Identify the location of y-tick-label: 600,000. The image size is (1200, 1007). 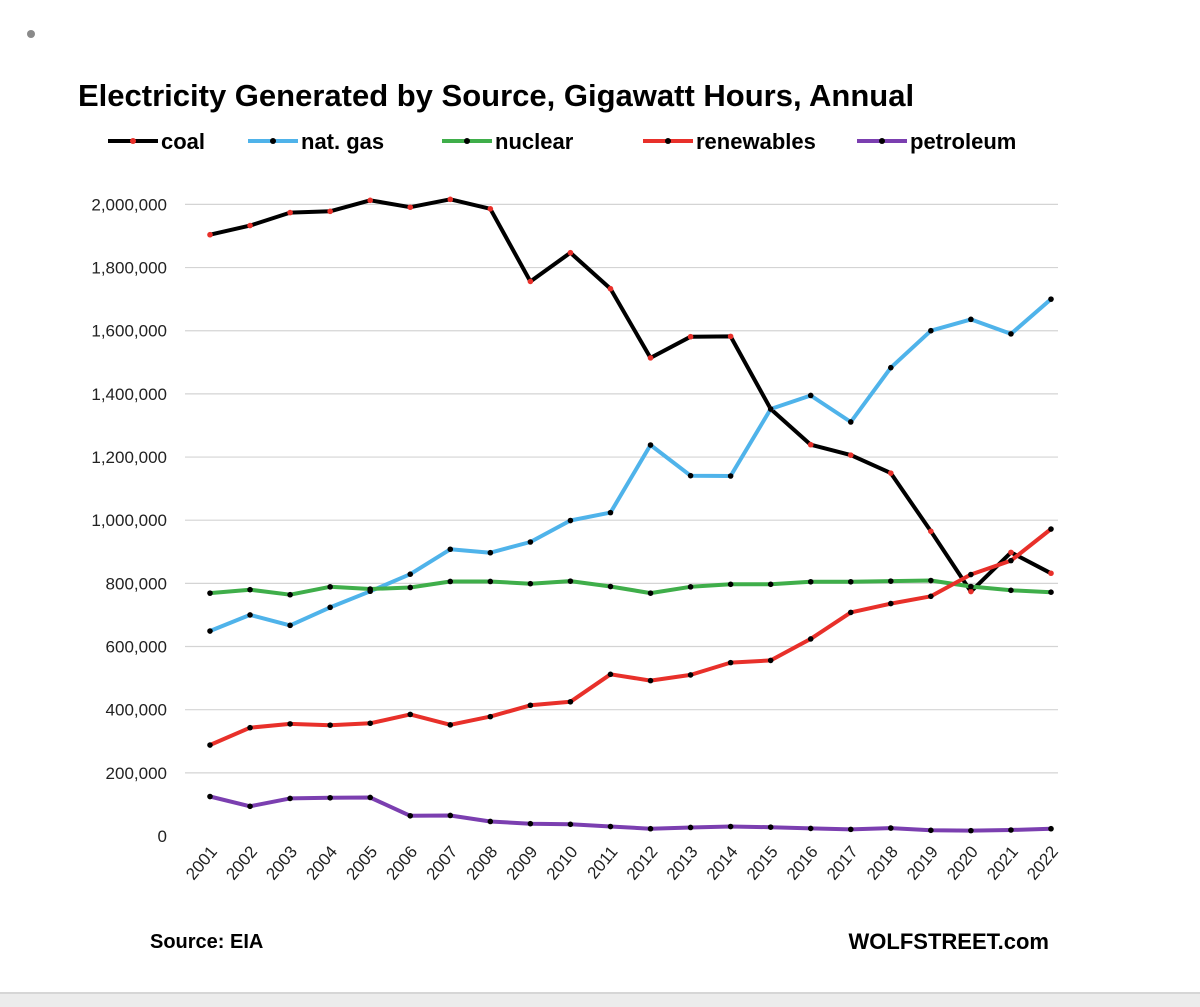
(136, 647).